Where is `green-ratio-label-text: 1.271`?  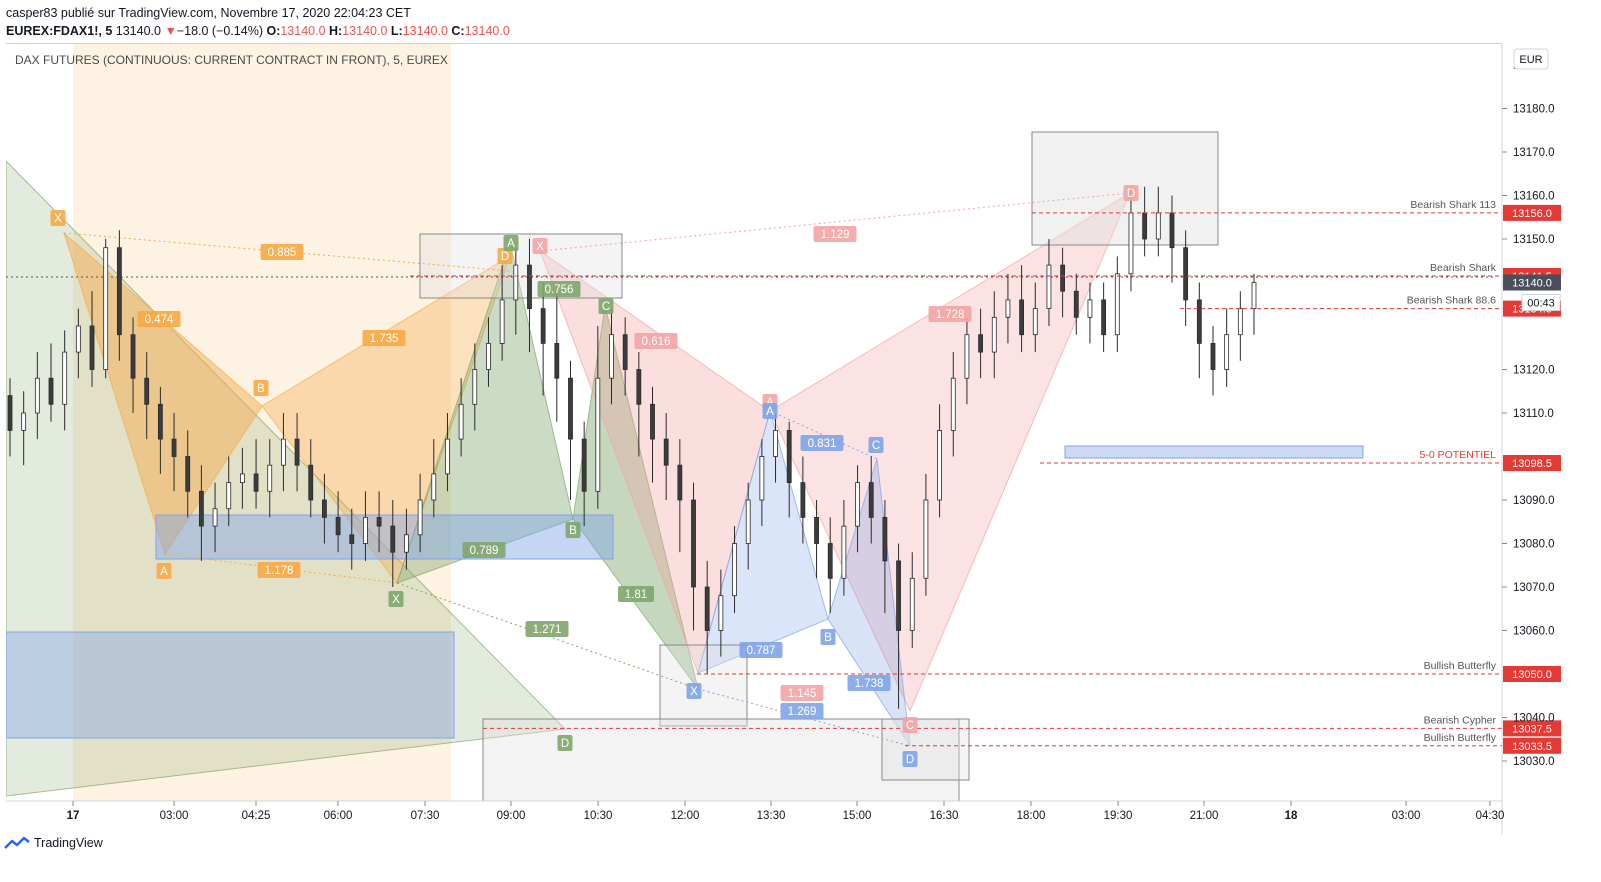
green-ratio-label-text: 1.271 is located at coordinates (547, 630).